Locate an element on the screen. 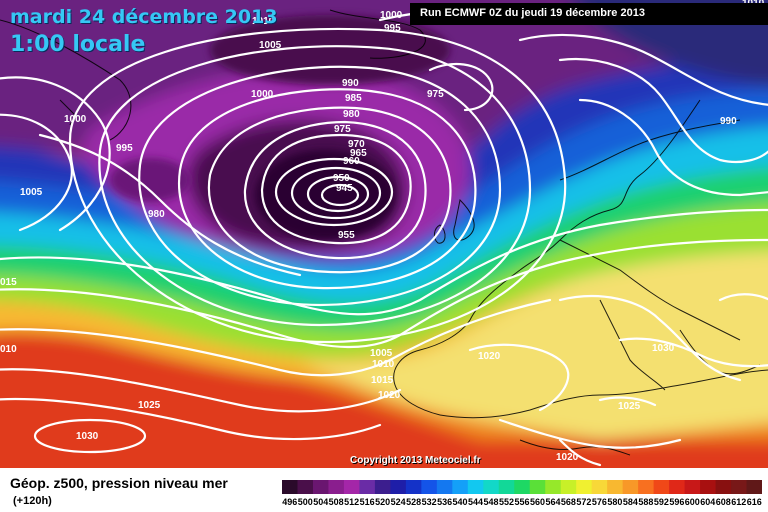 This screenshot has width=768, height=512. scale-label: 616 is located at coordinates (754, 502).